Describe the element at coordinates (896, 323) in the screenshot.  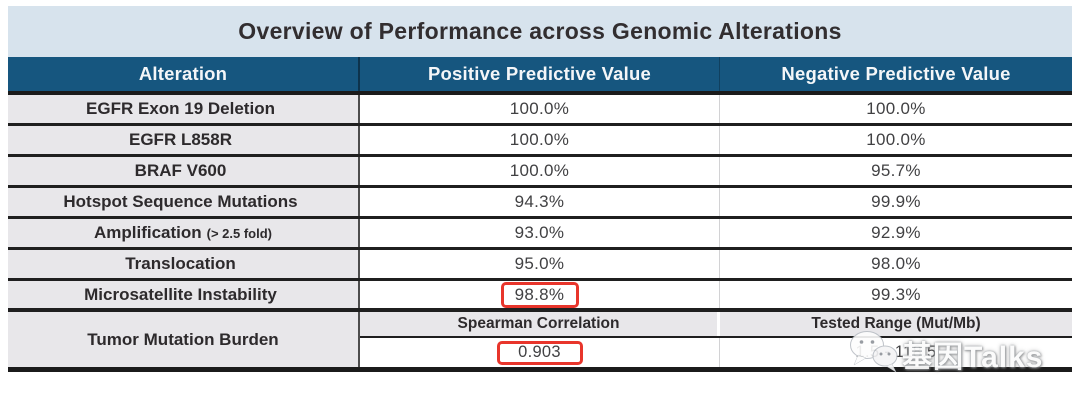
I see `tested-range-header: Tested Range (Mut/Mb)` at that location.